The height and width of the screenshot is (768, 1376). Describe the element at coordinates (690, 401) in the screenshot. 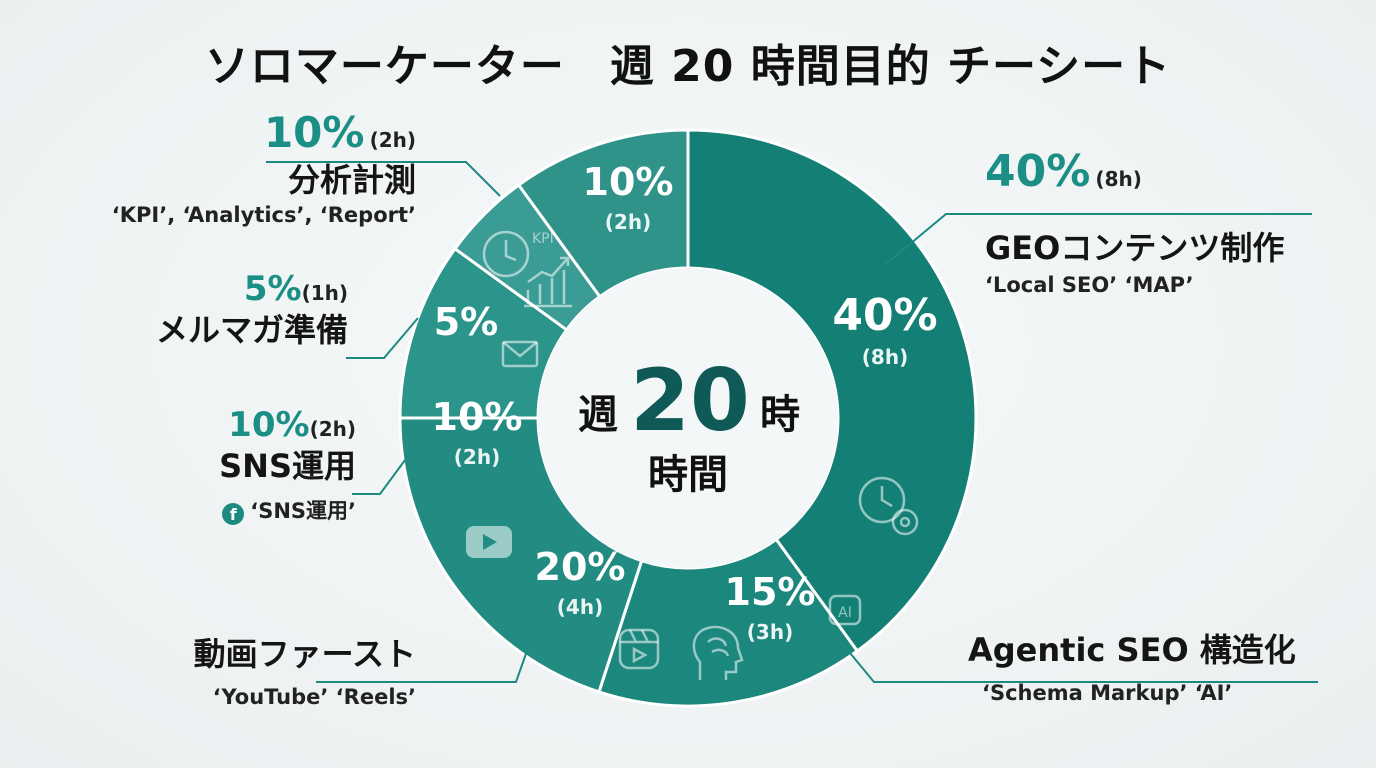

I see `center-hours: 20` at that location.